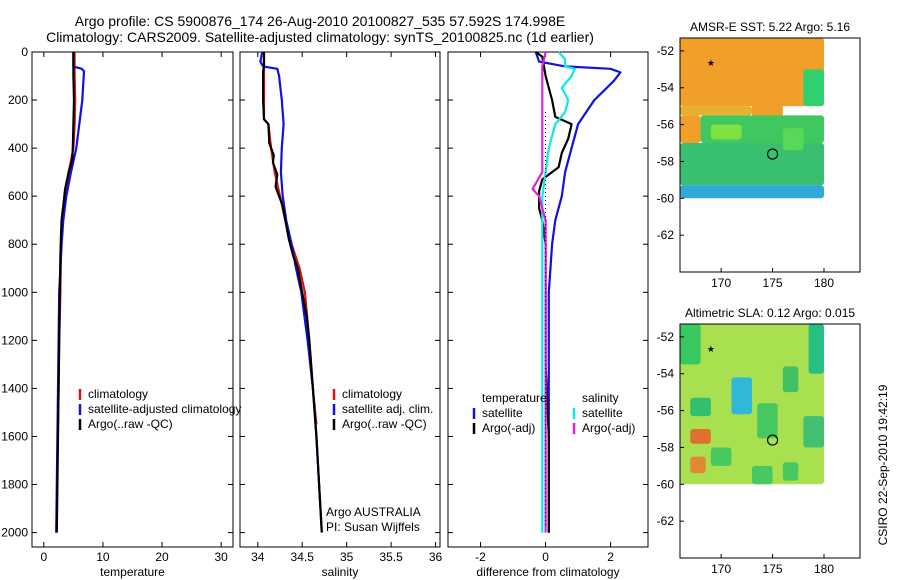  What do you see at coordinates (436, 557) in the screenshot?
I see `salinity-xtick-label: 36` at bounding box center [436, 557].